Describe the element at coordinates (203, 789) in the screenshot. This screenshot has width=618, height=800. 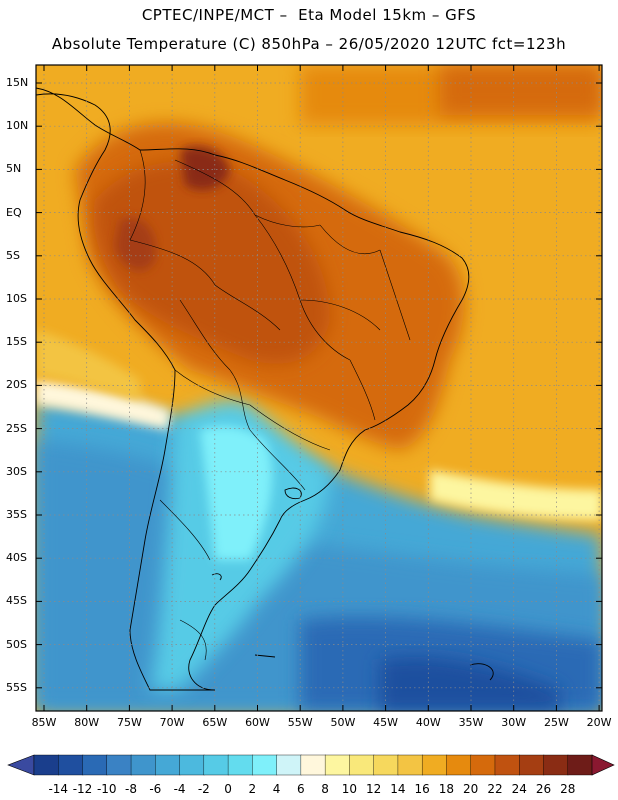
I see `colorbar-label: -2` at that location.